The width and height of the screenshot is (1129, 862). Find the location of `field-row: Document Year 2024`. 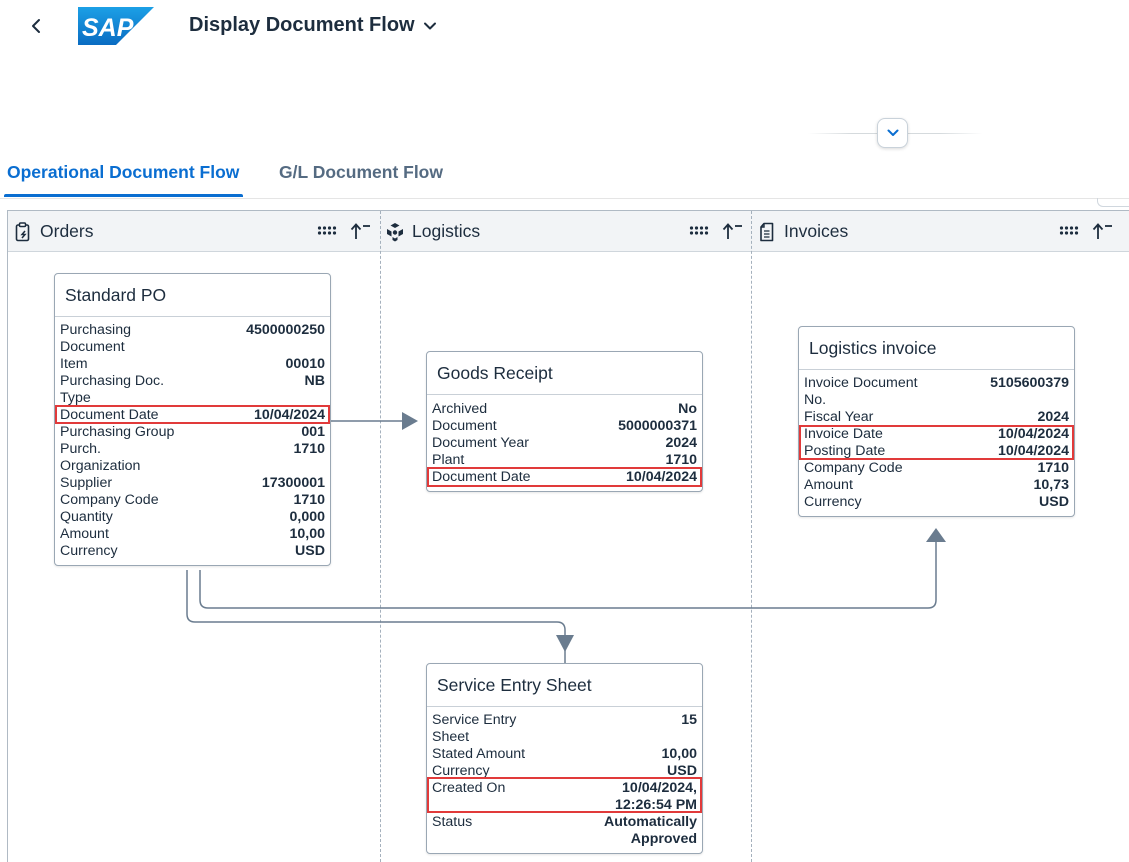

field-row: Document Year 2024 is located at coordinates (564, 443).